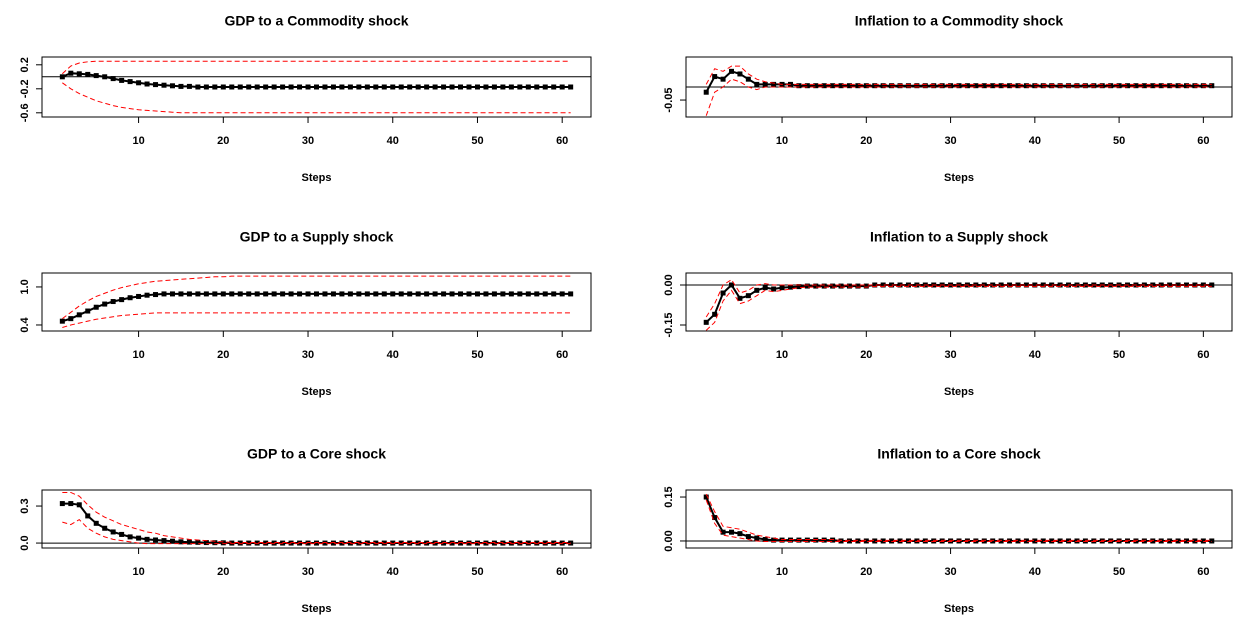 This screenshot has width=1237, height=617. What do you see at coordinates (959, 237) in the screenshot?
I see `panel-title: Inflation to a Supply shock` at bounding box center [959, 237].